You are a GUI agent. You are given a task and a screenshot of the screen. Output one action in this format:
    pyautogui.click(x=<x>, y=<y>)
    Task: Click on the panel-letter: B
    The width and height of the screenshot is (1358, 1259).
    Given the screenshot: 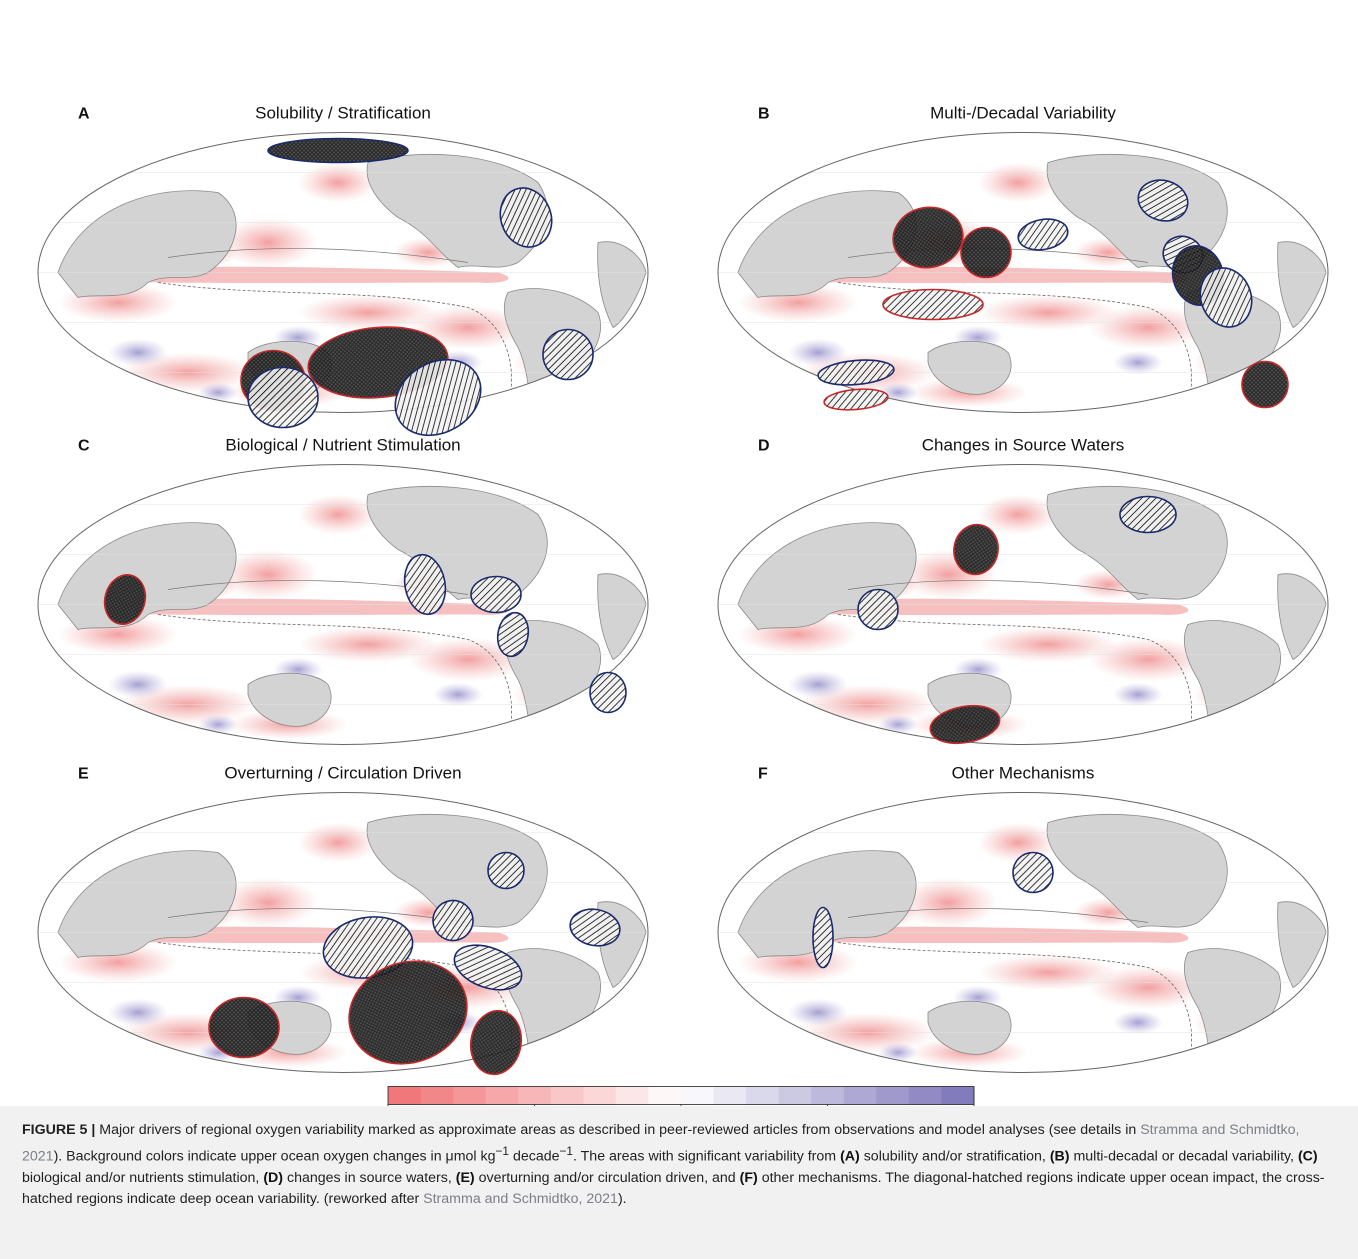 What is the action you would take?
    pyautogui.click(x=764, y=114)
    